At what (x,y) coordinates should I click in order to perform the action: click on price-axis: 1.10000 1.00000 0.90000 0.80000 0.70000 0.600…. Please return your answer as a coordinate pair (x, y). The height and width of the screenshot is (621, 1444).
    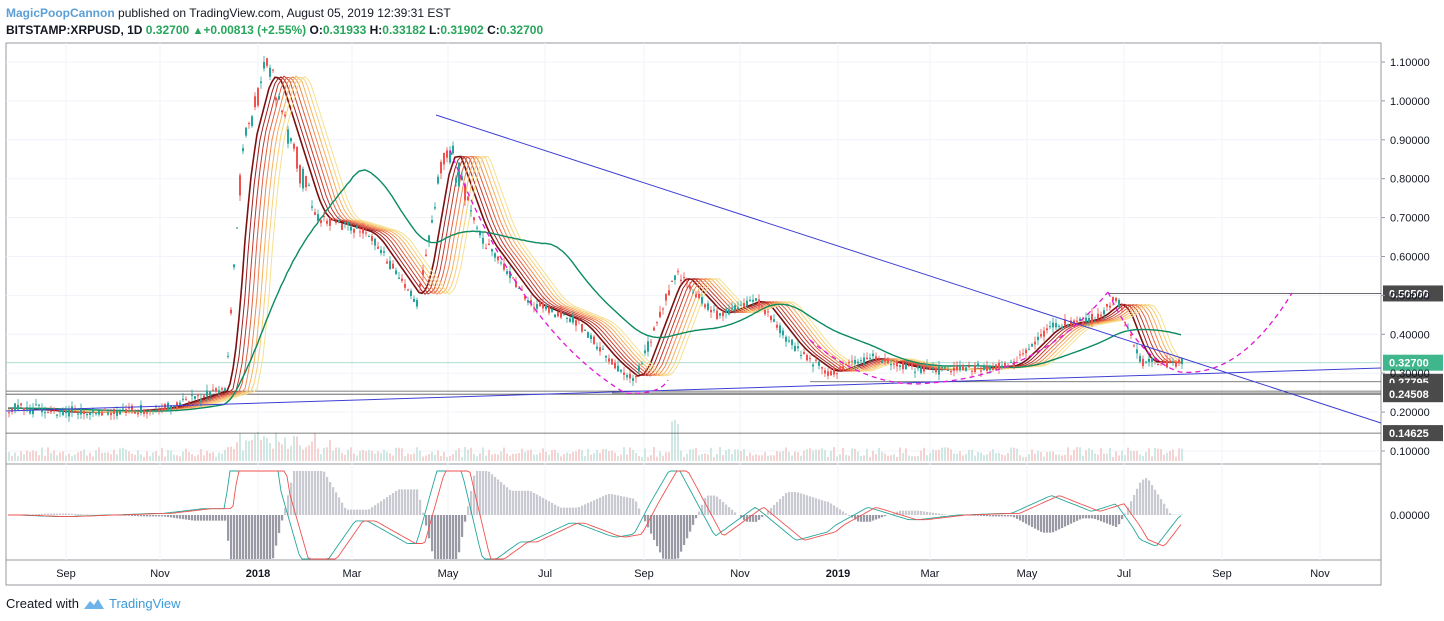
    Looking at the image, I should click on (1405, 257).